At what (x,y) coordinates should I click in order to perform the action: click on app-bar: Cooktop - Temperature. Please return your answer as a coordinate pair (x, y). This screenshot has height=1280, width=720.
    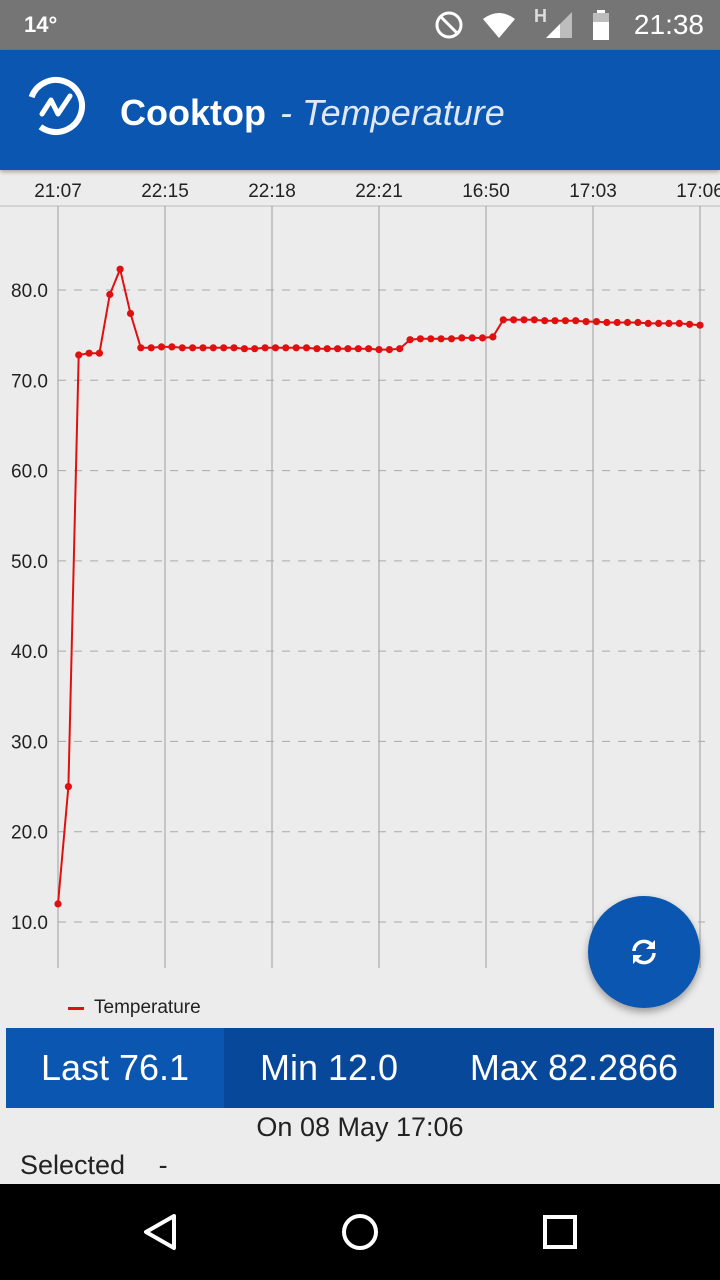
    Looking at the image, I should click on (360, 110).